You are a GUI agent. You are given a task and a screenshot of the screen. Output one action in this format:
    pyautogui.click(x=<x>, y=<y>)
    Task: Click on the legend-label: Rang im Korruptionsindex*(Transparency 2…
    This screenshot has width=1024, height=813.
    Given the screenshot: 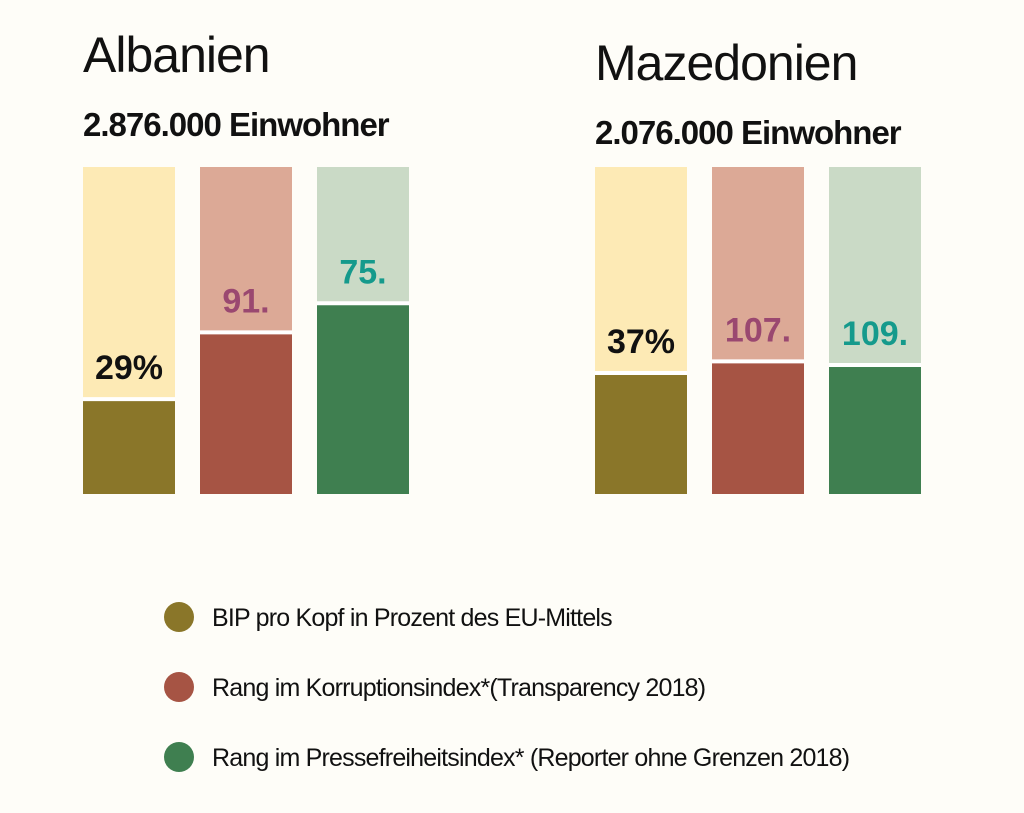 What is the action you would take?
    pyautogui.click(x=458, y=688)
    